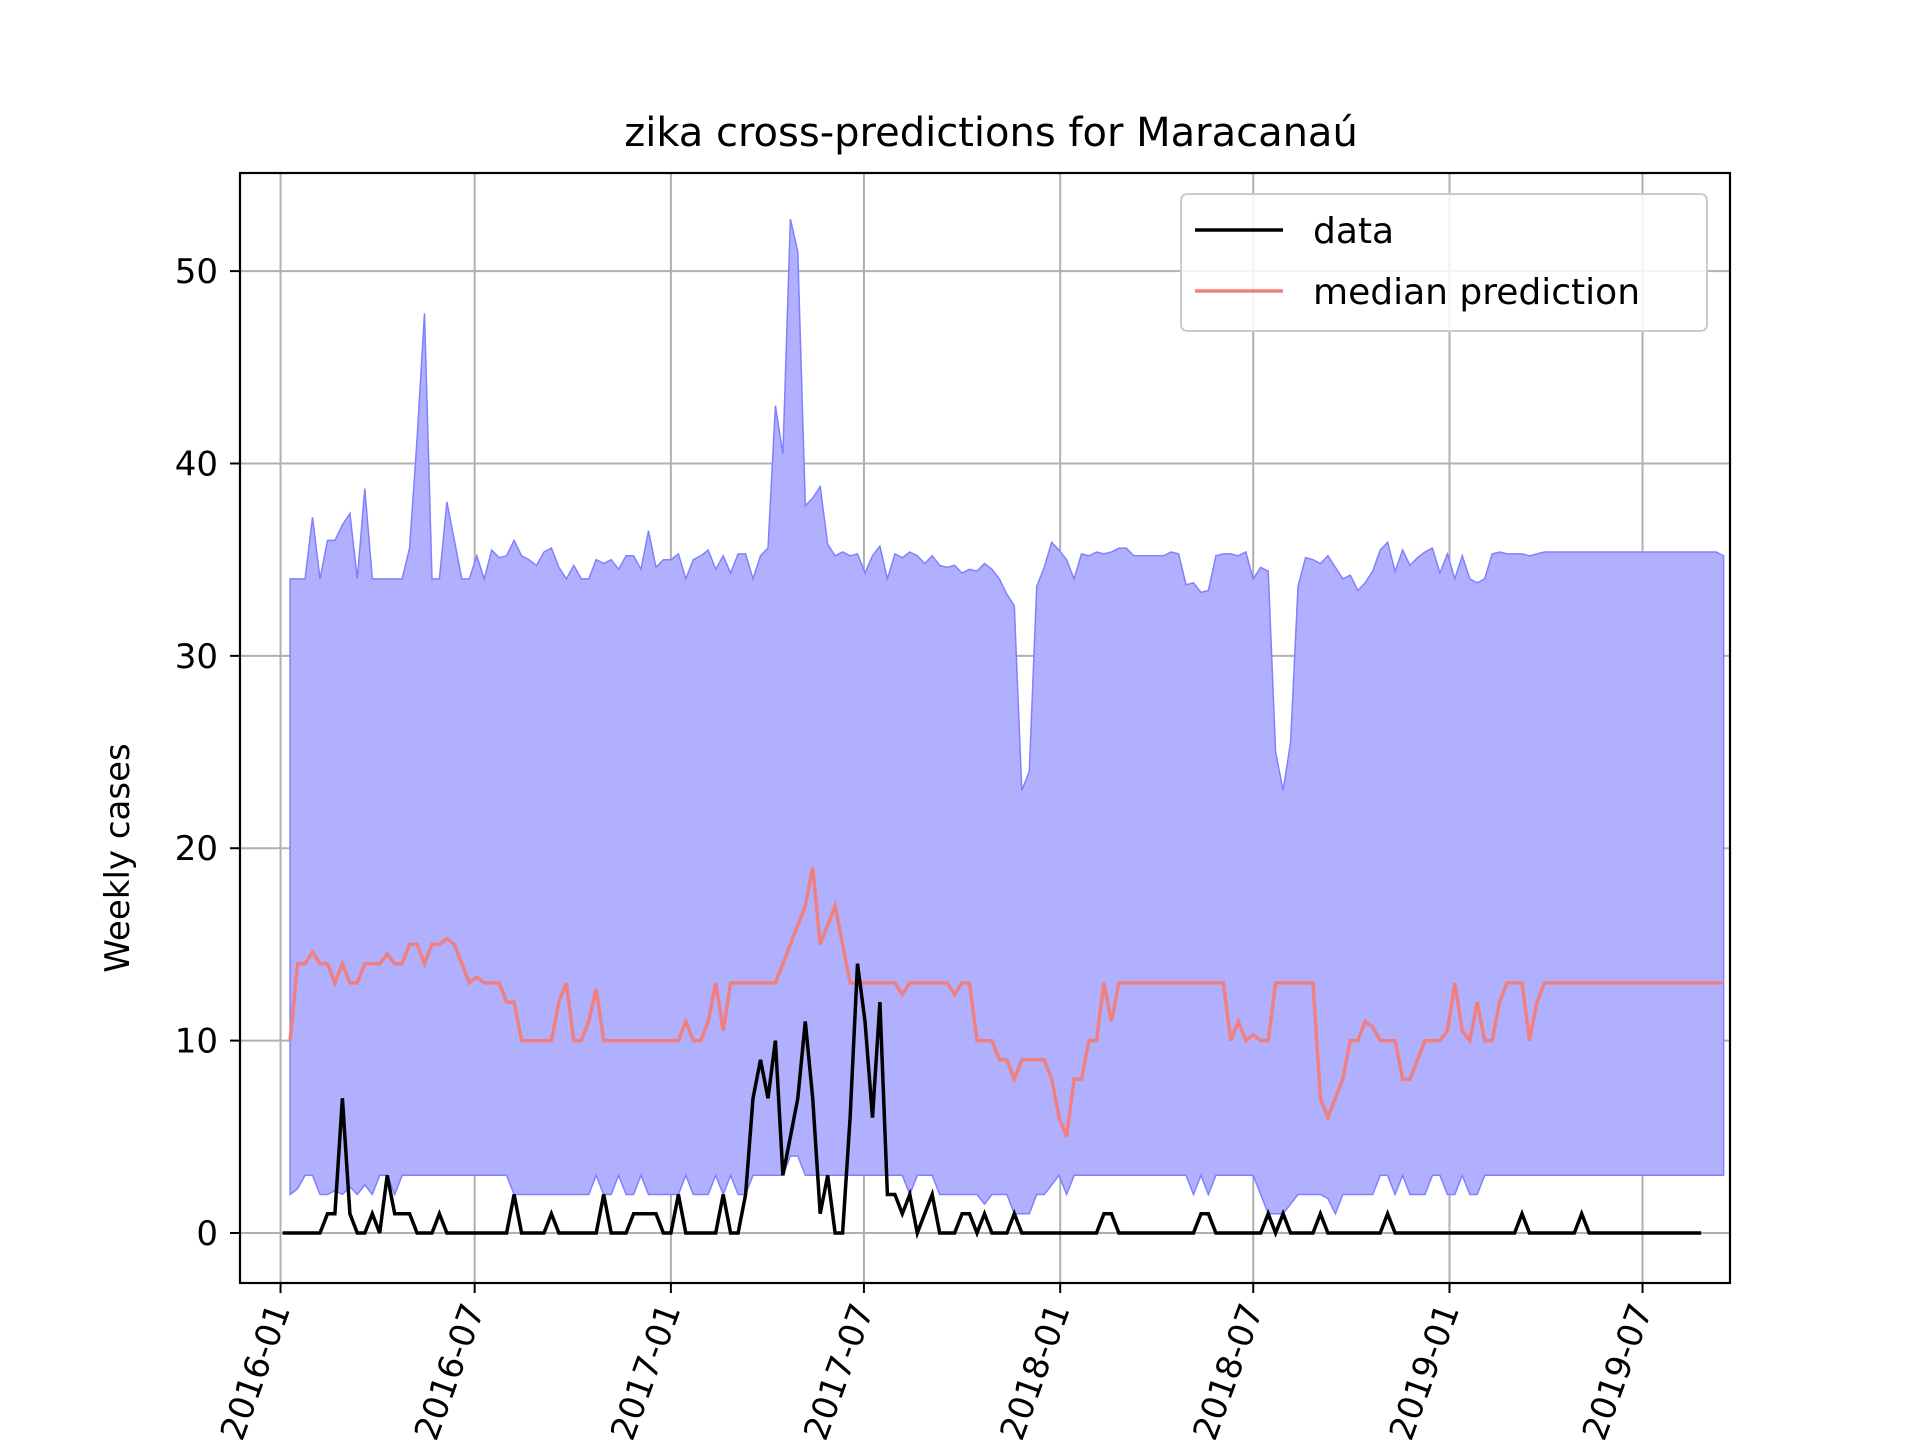  Describe the element at coordinates (207, 753) in the screenshot. I see `y-axis-ticks: 0 10 20 30 40 50` at that location.